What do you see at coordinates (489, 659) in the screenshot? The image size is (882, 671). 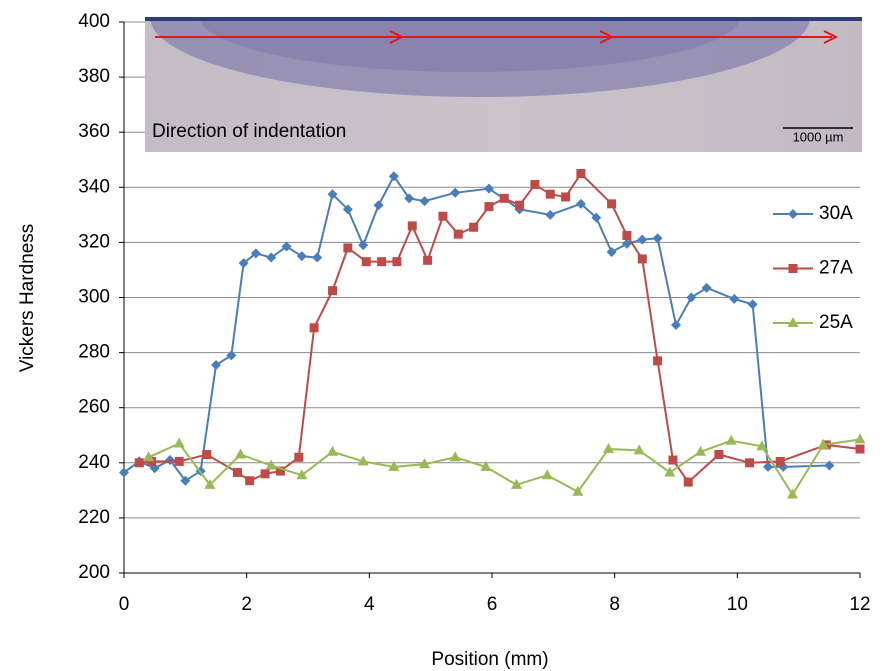 I see `x-axis-label: Position (mm)` at bounding box center [489, 659].